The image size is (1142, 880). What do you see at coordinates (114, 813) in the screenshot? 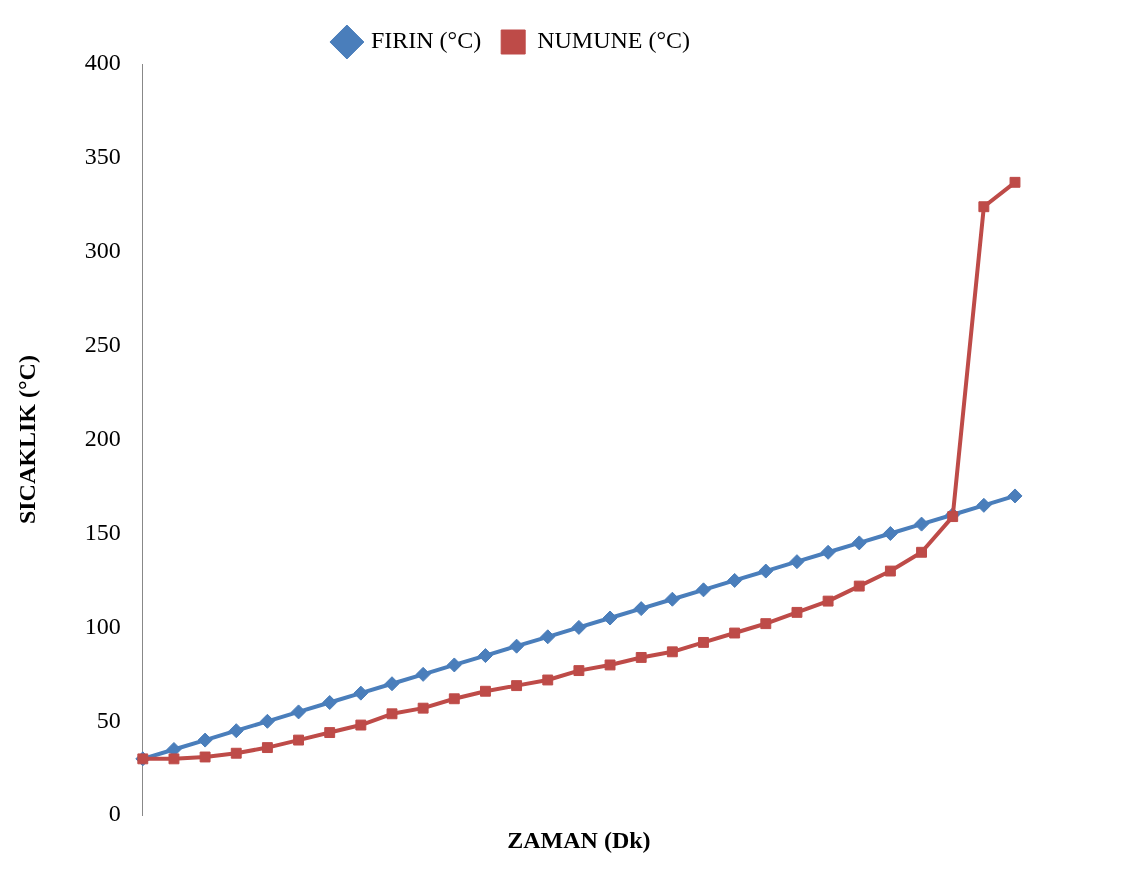
I see `y-tick-label: 0` at bounding box center [114, 813].